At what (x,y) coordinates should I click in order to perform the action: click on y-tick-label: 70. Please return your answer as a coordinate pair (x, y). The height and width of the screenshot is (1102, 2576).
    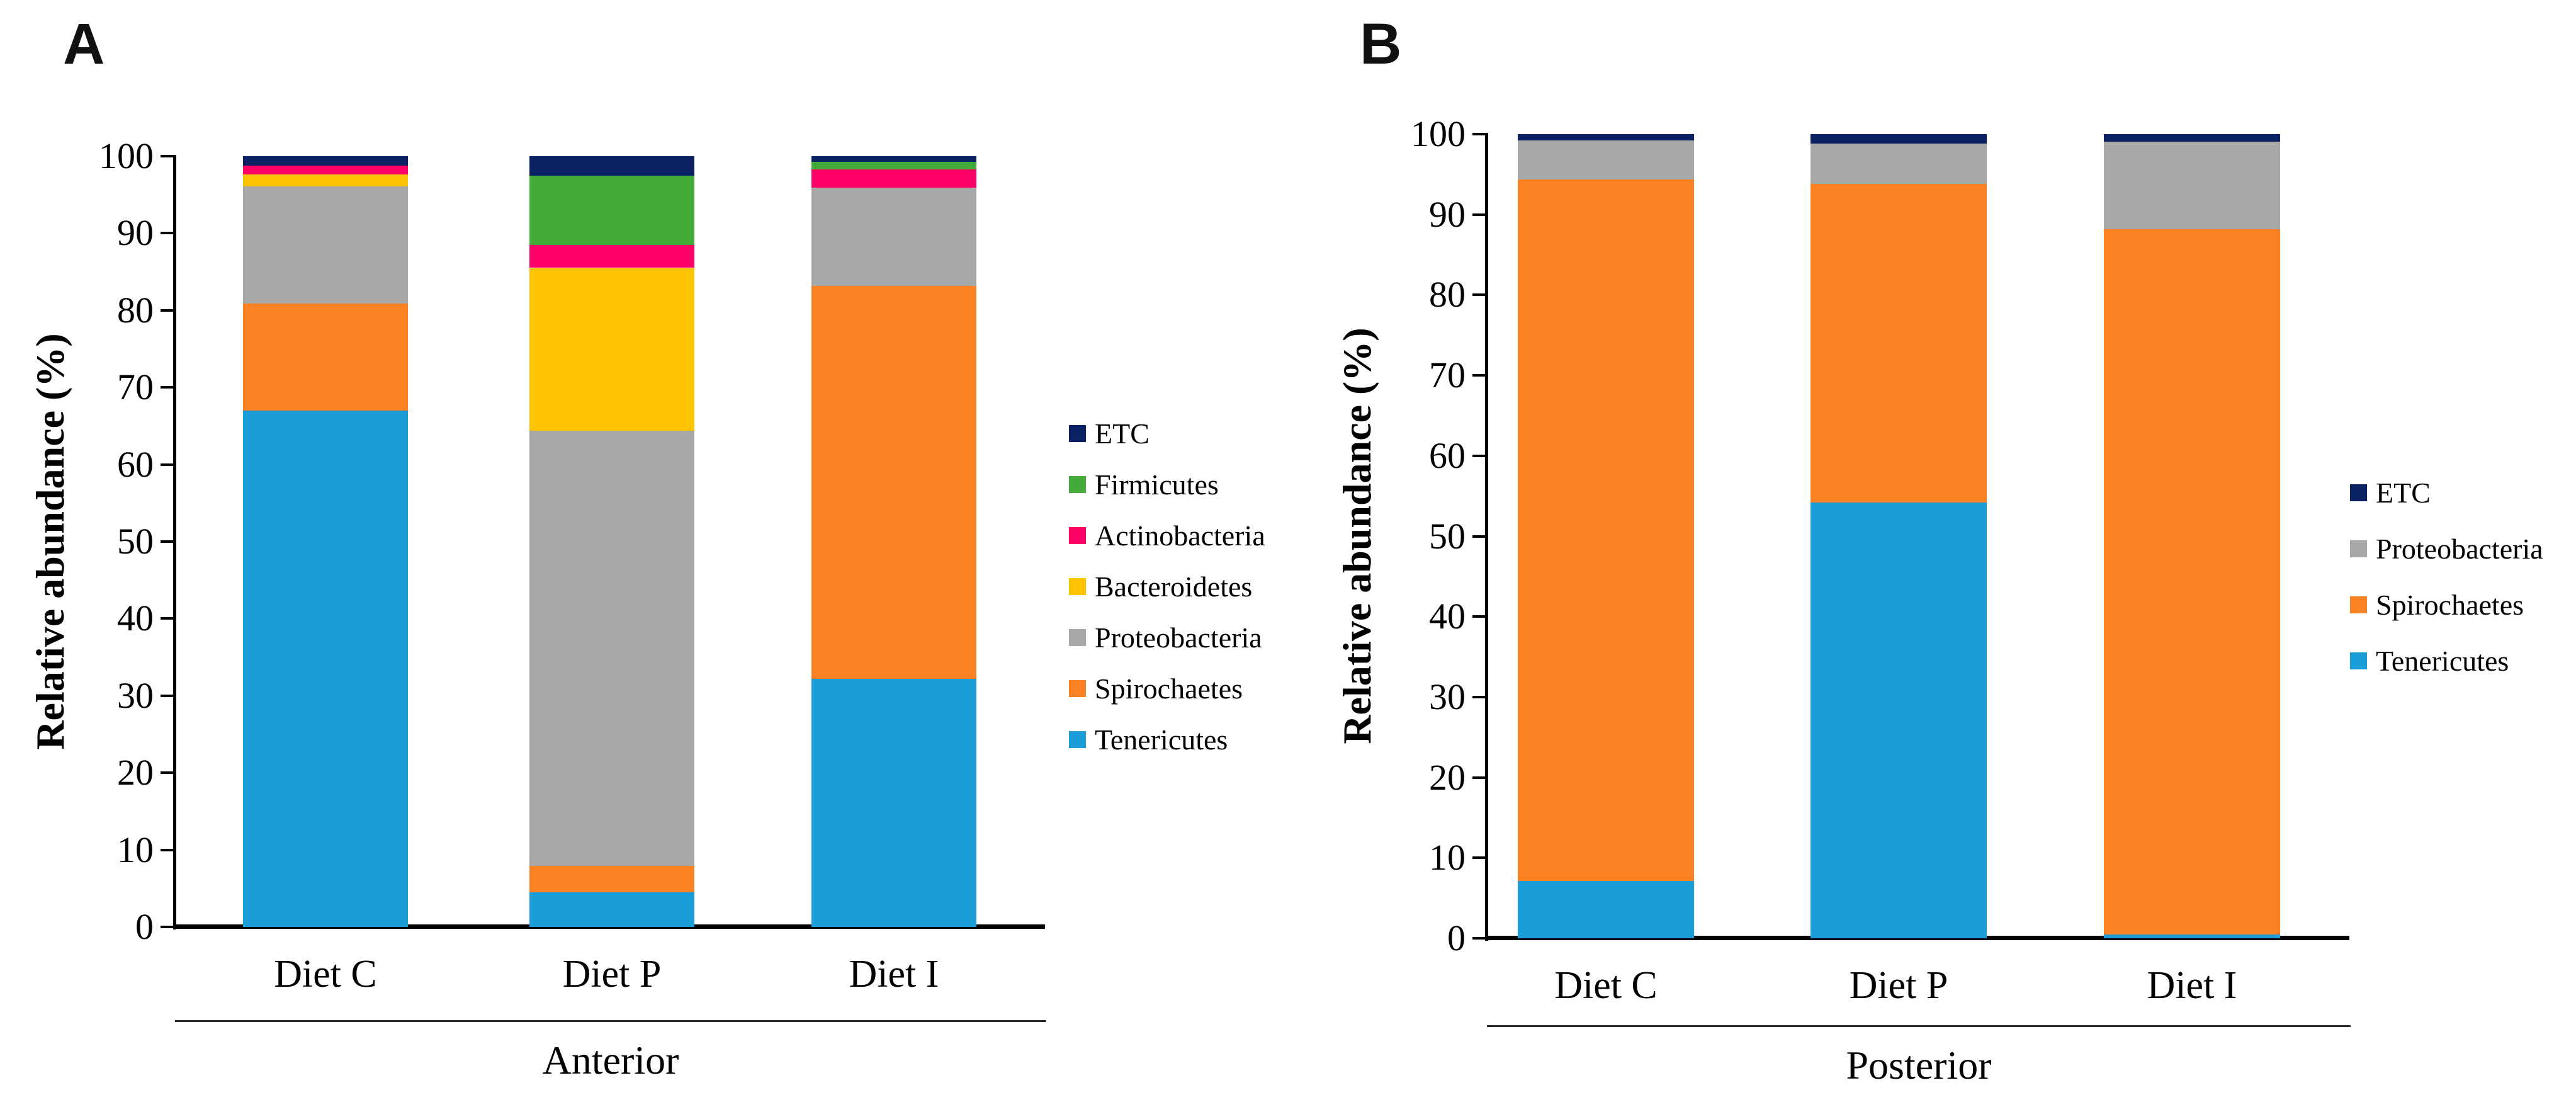
    Looking at the image, I should click on (1447, 375).